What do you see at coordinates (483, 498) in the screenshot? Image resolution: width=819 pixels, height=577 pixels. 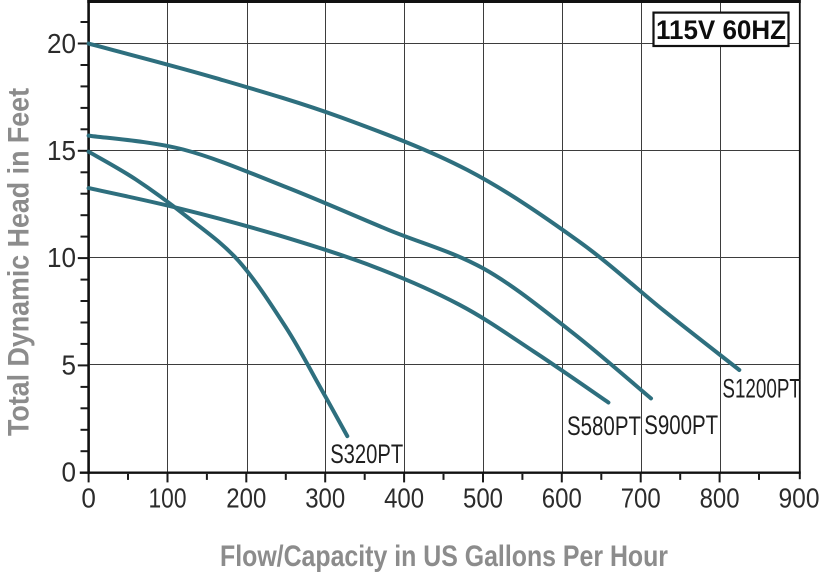 I see `svg-text: 500` at bounding box center [483, 498].